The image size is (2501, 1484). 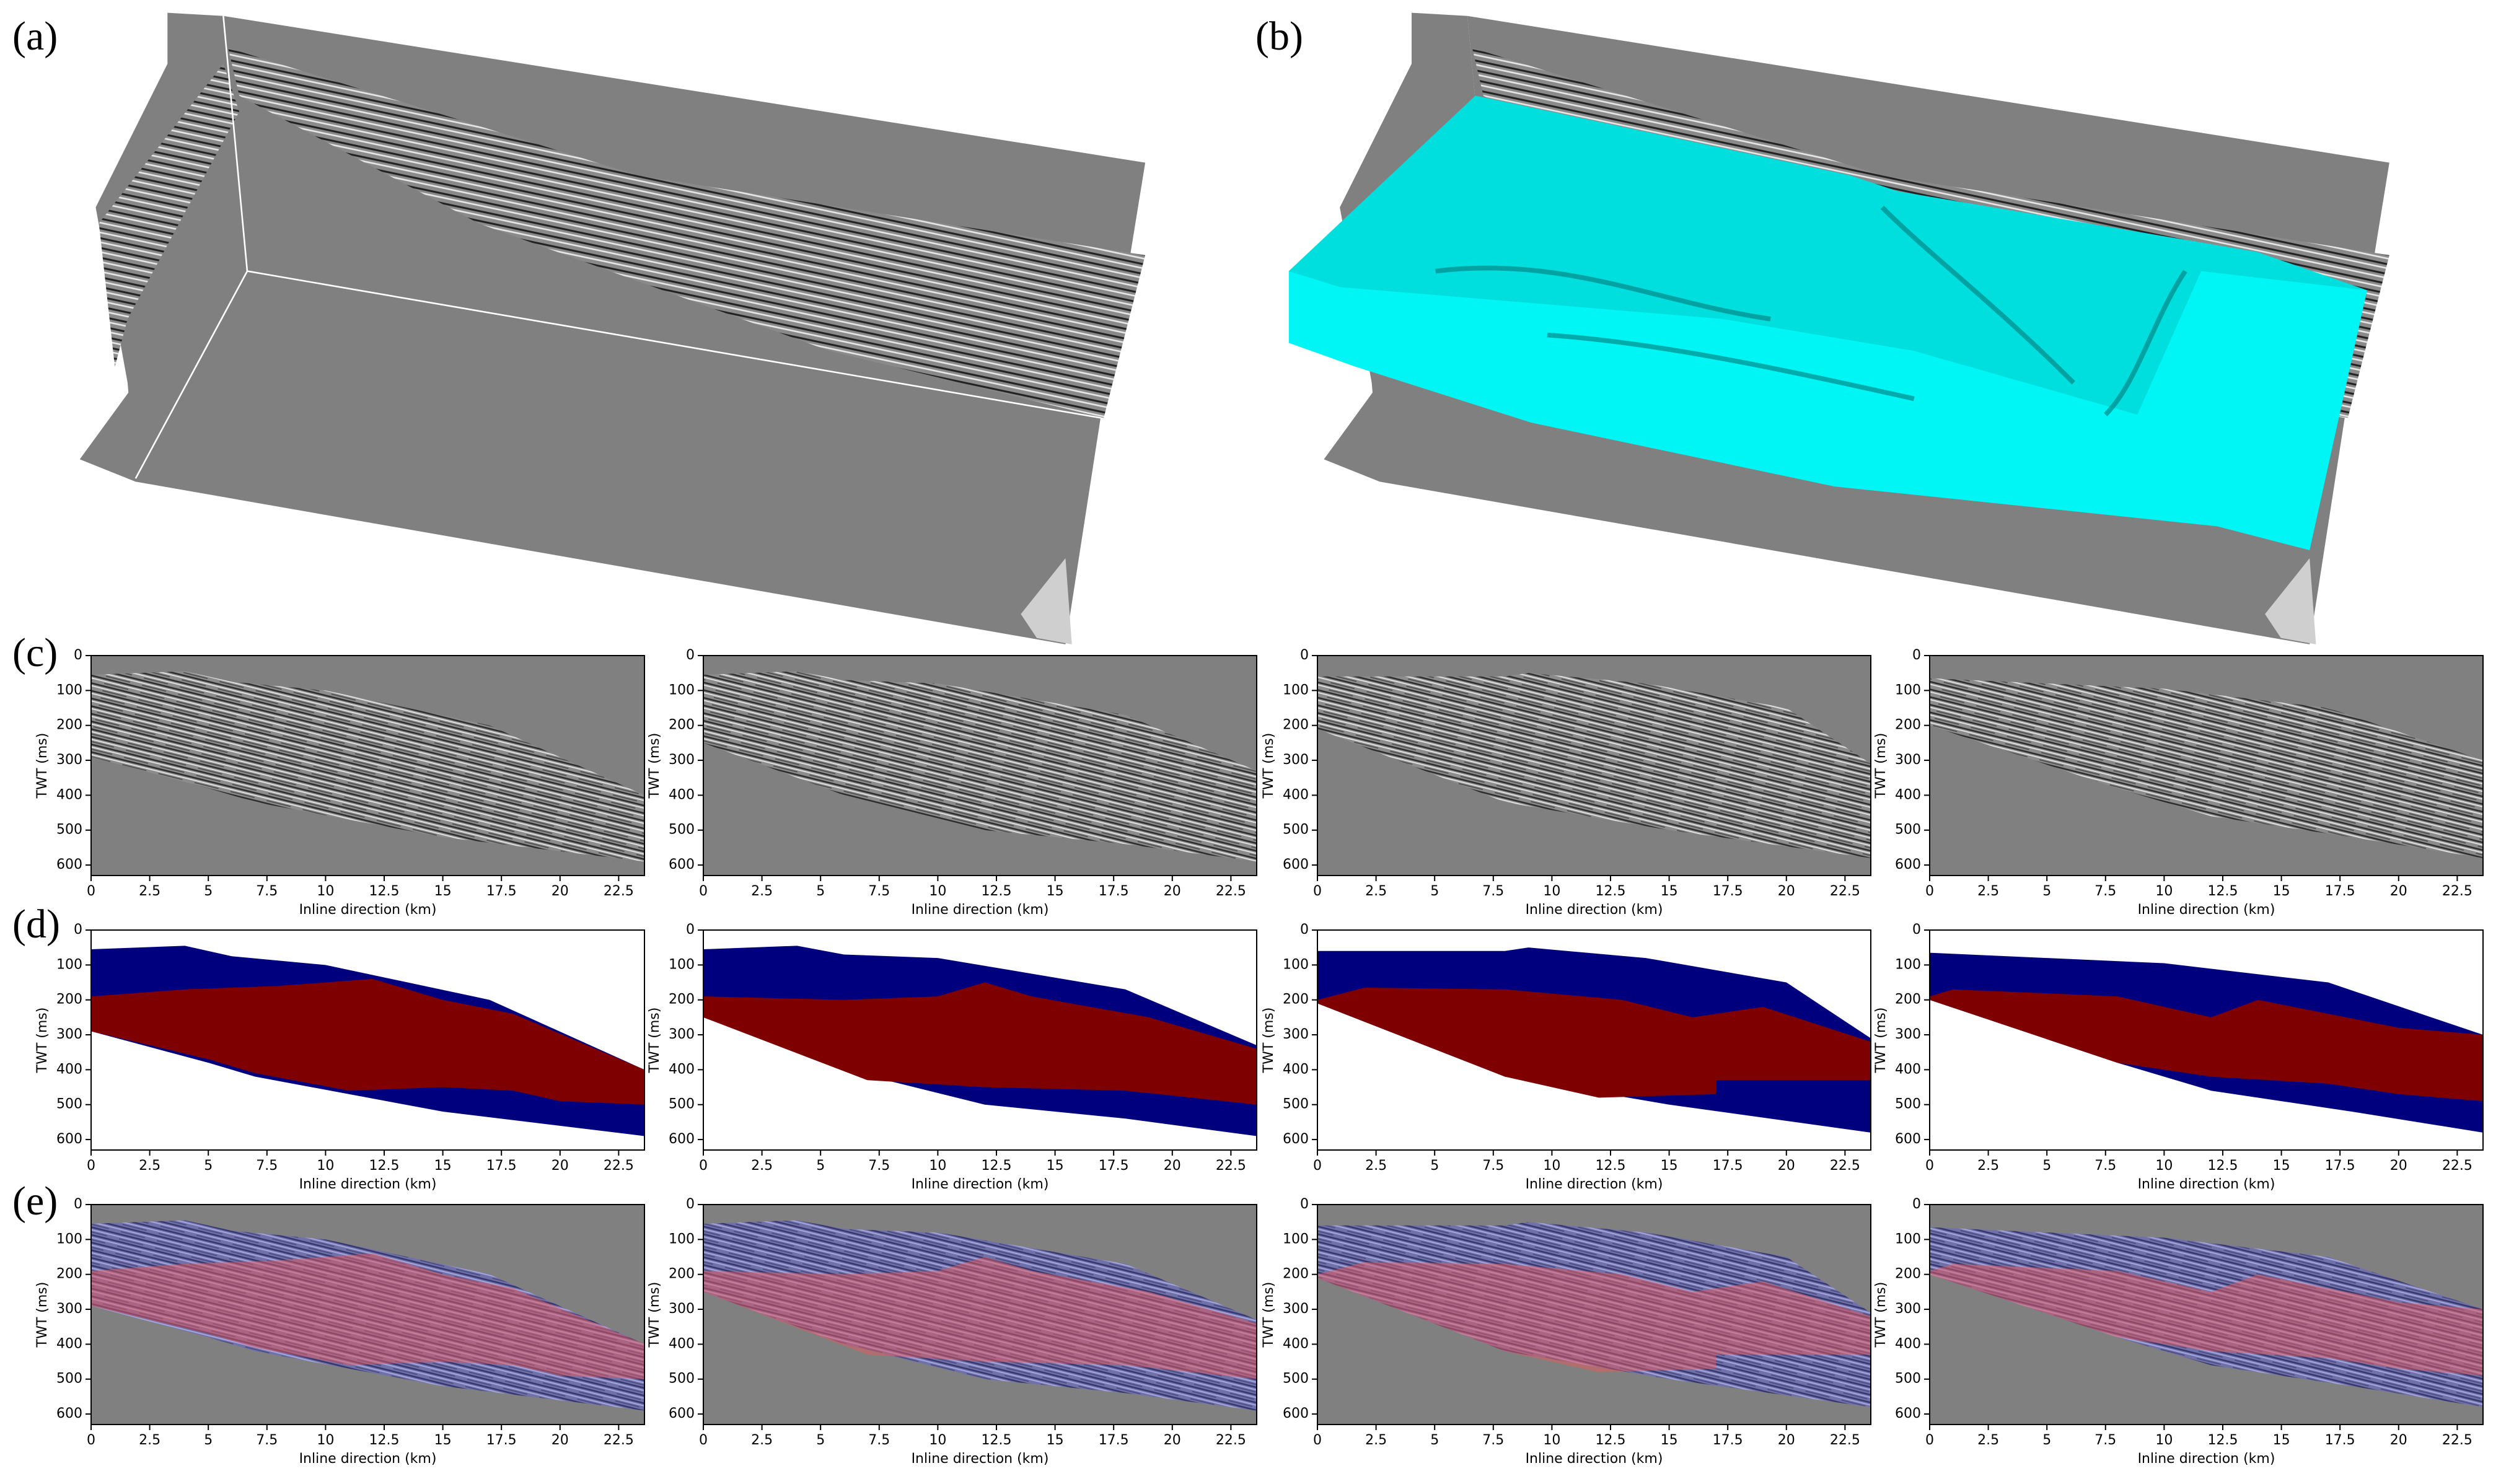 What do you see at coordinates (1296, 964) in the screenshot?
I see `y-tick-label: 100` at bounding box center [1296, 964].